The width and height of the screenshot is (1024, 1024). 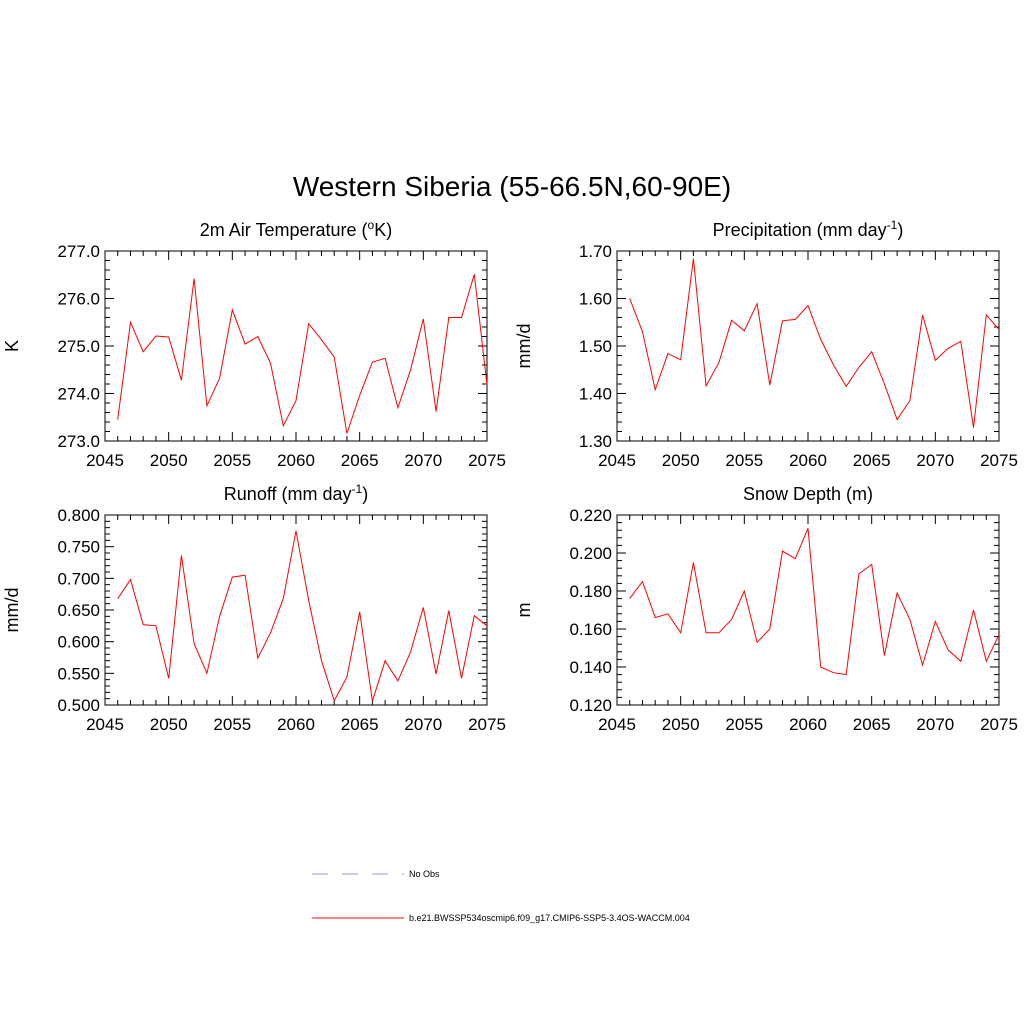 I want to click on plot-frame-snow-depth, so click(x=808, y=610).